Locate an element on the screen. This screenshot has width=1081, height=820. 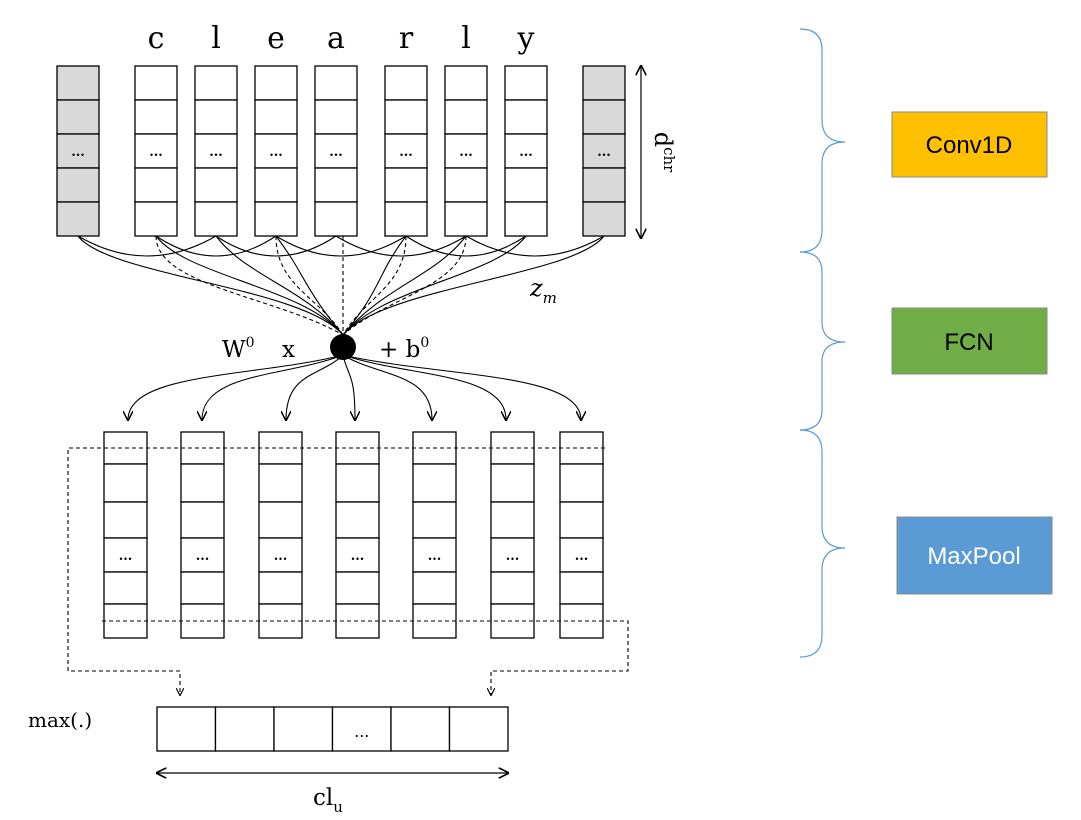
maxpool-brace is located at coordinates (822, 543).